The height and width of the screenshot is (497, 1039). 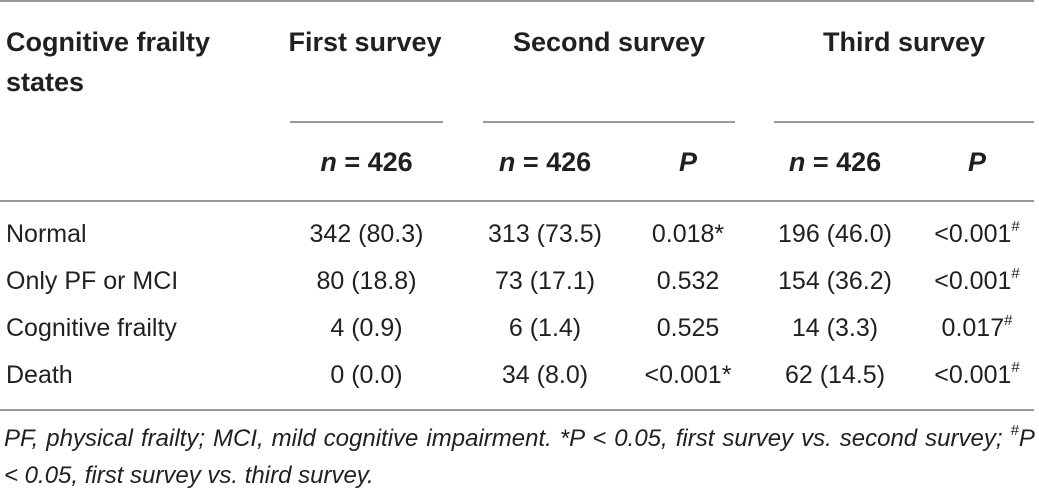 I want to click on footnote-part3: < 0.05, first survey vs. third survey., so click(x=189, y=475).